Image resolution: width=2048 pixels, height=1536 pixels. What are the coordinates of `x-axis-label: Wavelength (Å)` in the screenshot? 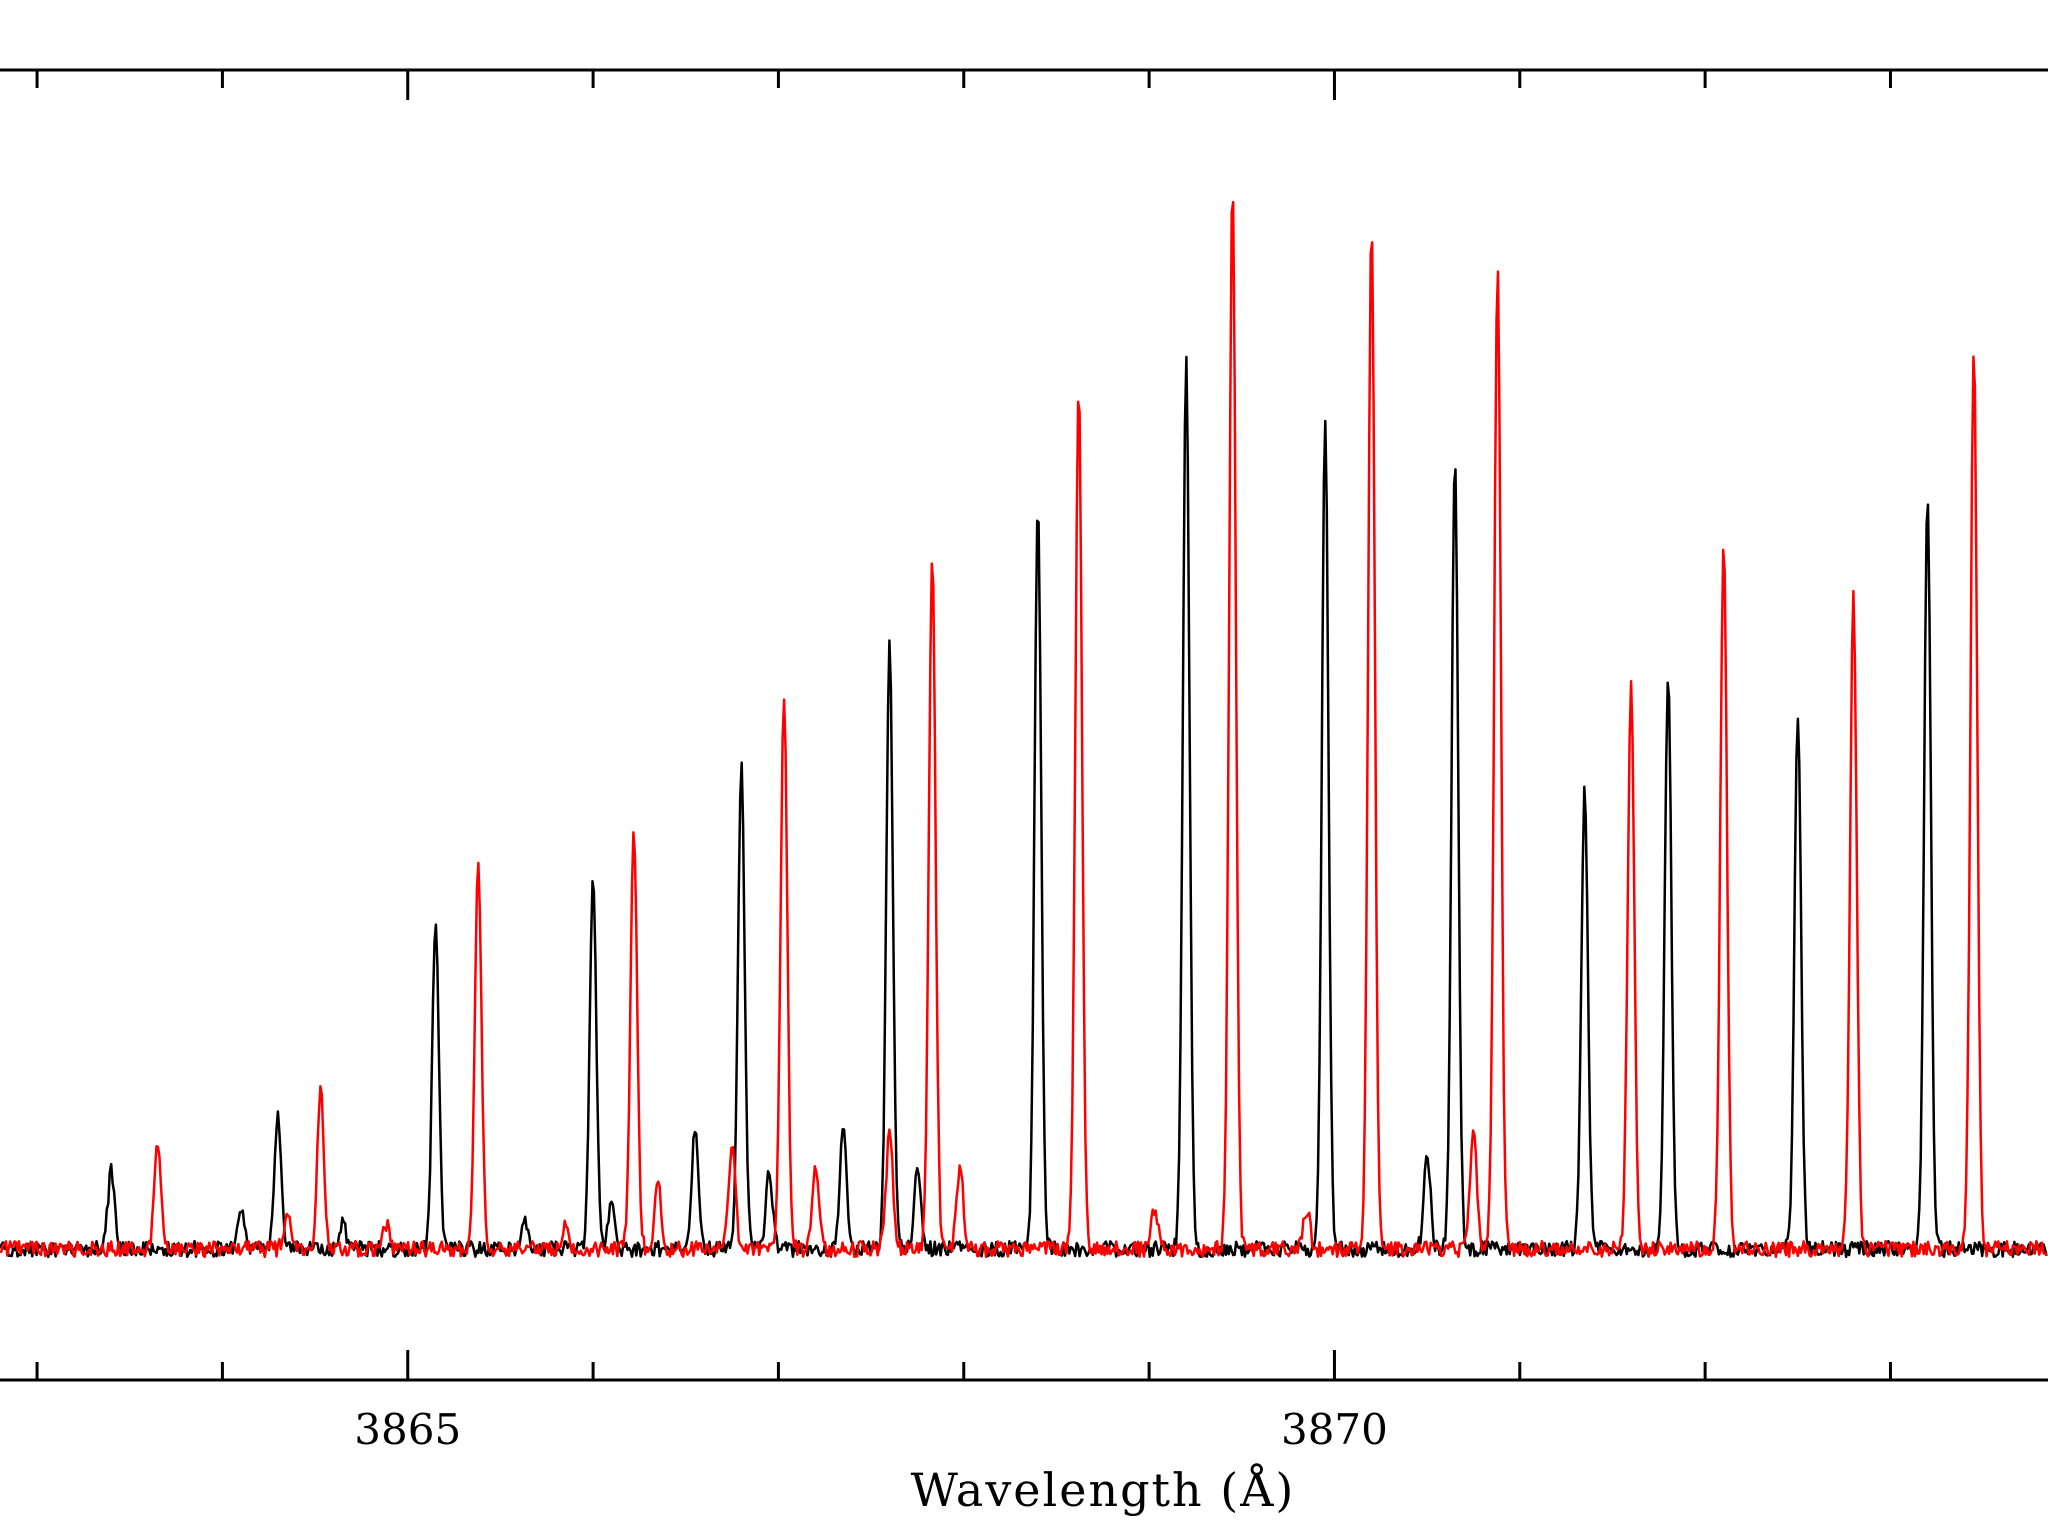 It's located at (1103, 1489).